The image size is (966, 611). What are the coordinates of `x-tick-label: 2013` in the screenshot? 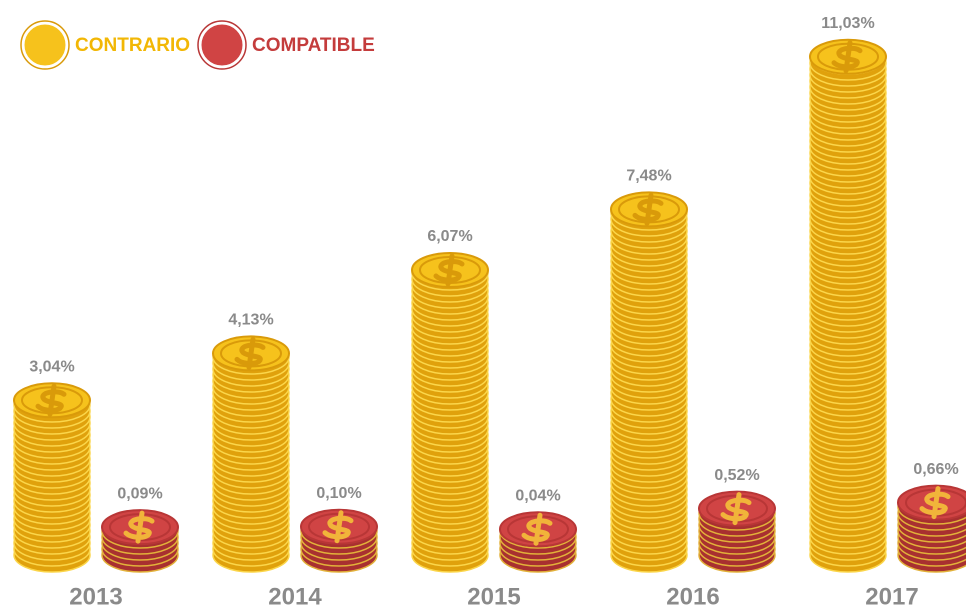 It's located at (95, 596).